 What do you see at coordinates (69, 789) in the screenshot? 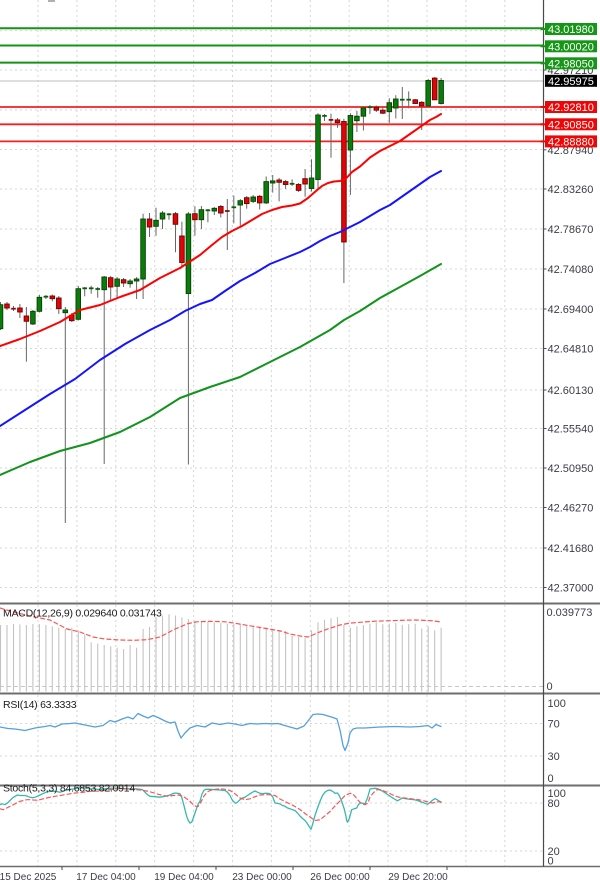
I see `svg-text: Stoch(5,3,3) 84.6853 82.0914` at bounding box center [69, 789].